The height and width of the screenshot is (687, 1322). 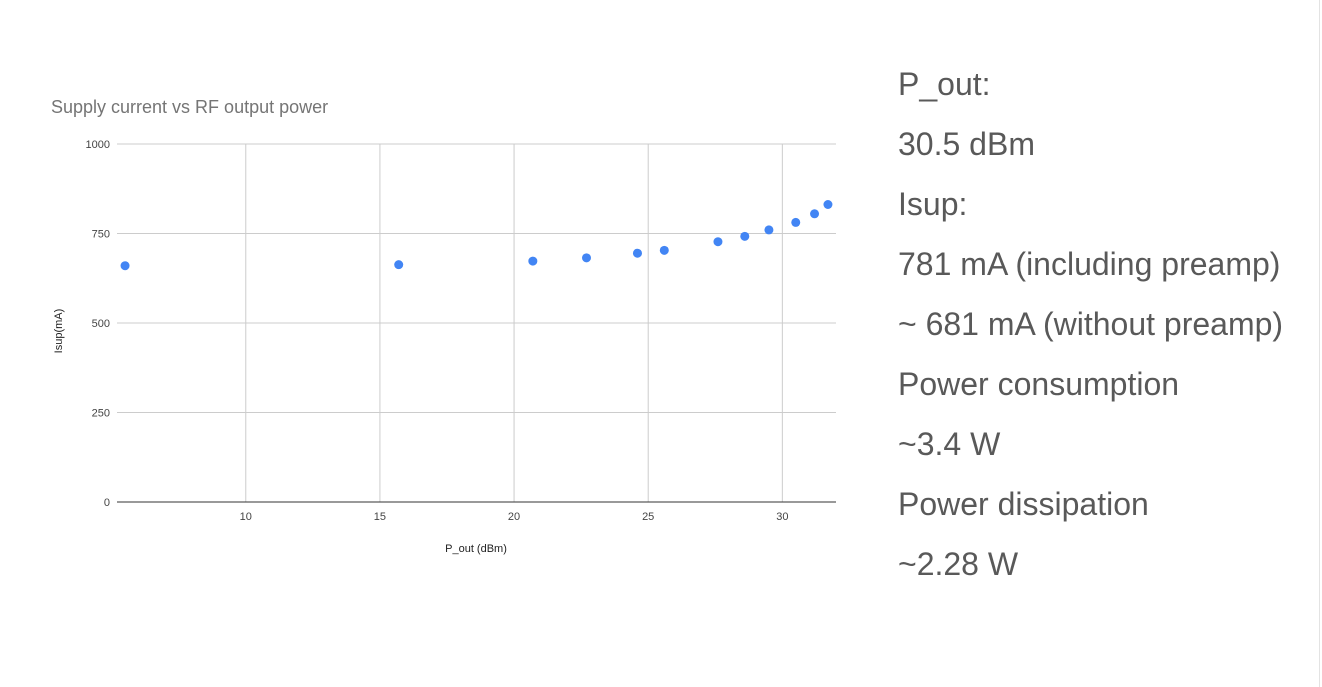 I want to click on info-isup-with-preamp: 781 mA (including preamp), so click(x=1089, y=264).